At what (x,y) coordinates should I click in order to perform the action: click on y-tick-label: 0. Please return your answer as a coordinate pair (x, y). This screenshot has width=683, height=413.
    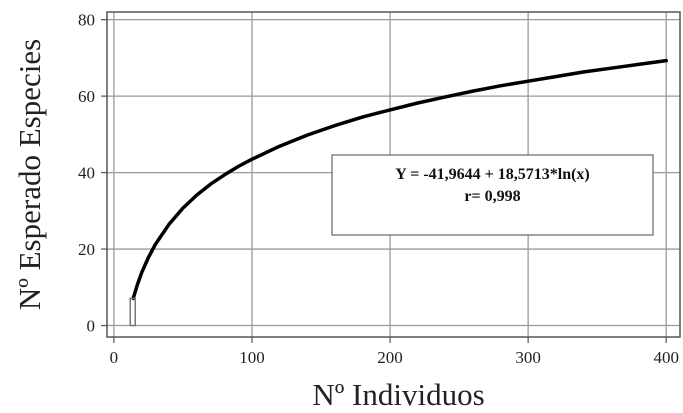
    Looking at the image, I should click on (91, 326).